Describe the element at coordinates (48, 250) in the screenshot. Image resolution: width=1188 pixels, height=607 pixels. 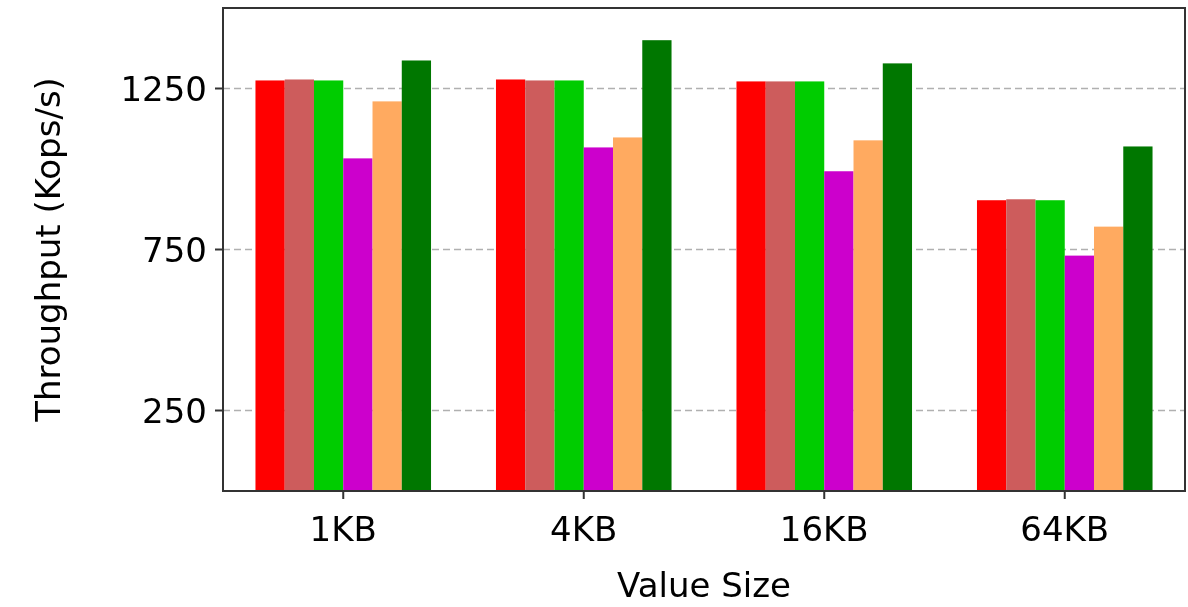
I see `y-axis-title: Throughput (Kops/s)` at that location.